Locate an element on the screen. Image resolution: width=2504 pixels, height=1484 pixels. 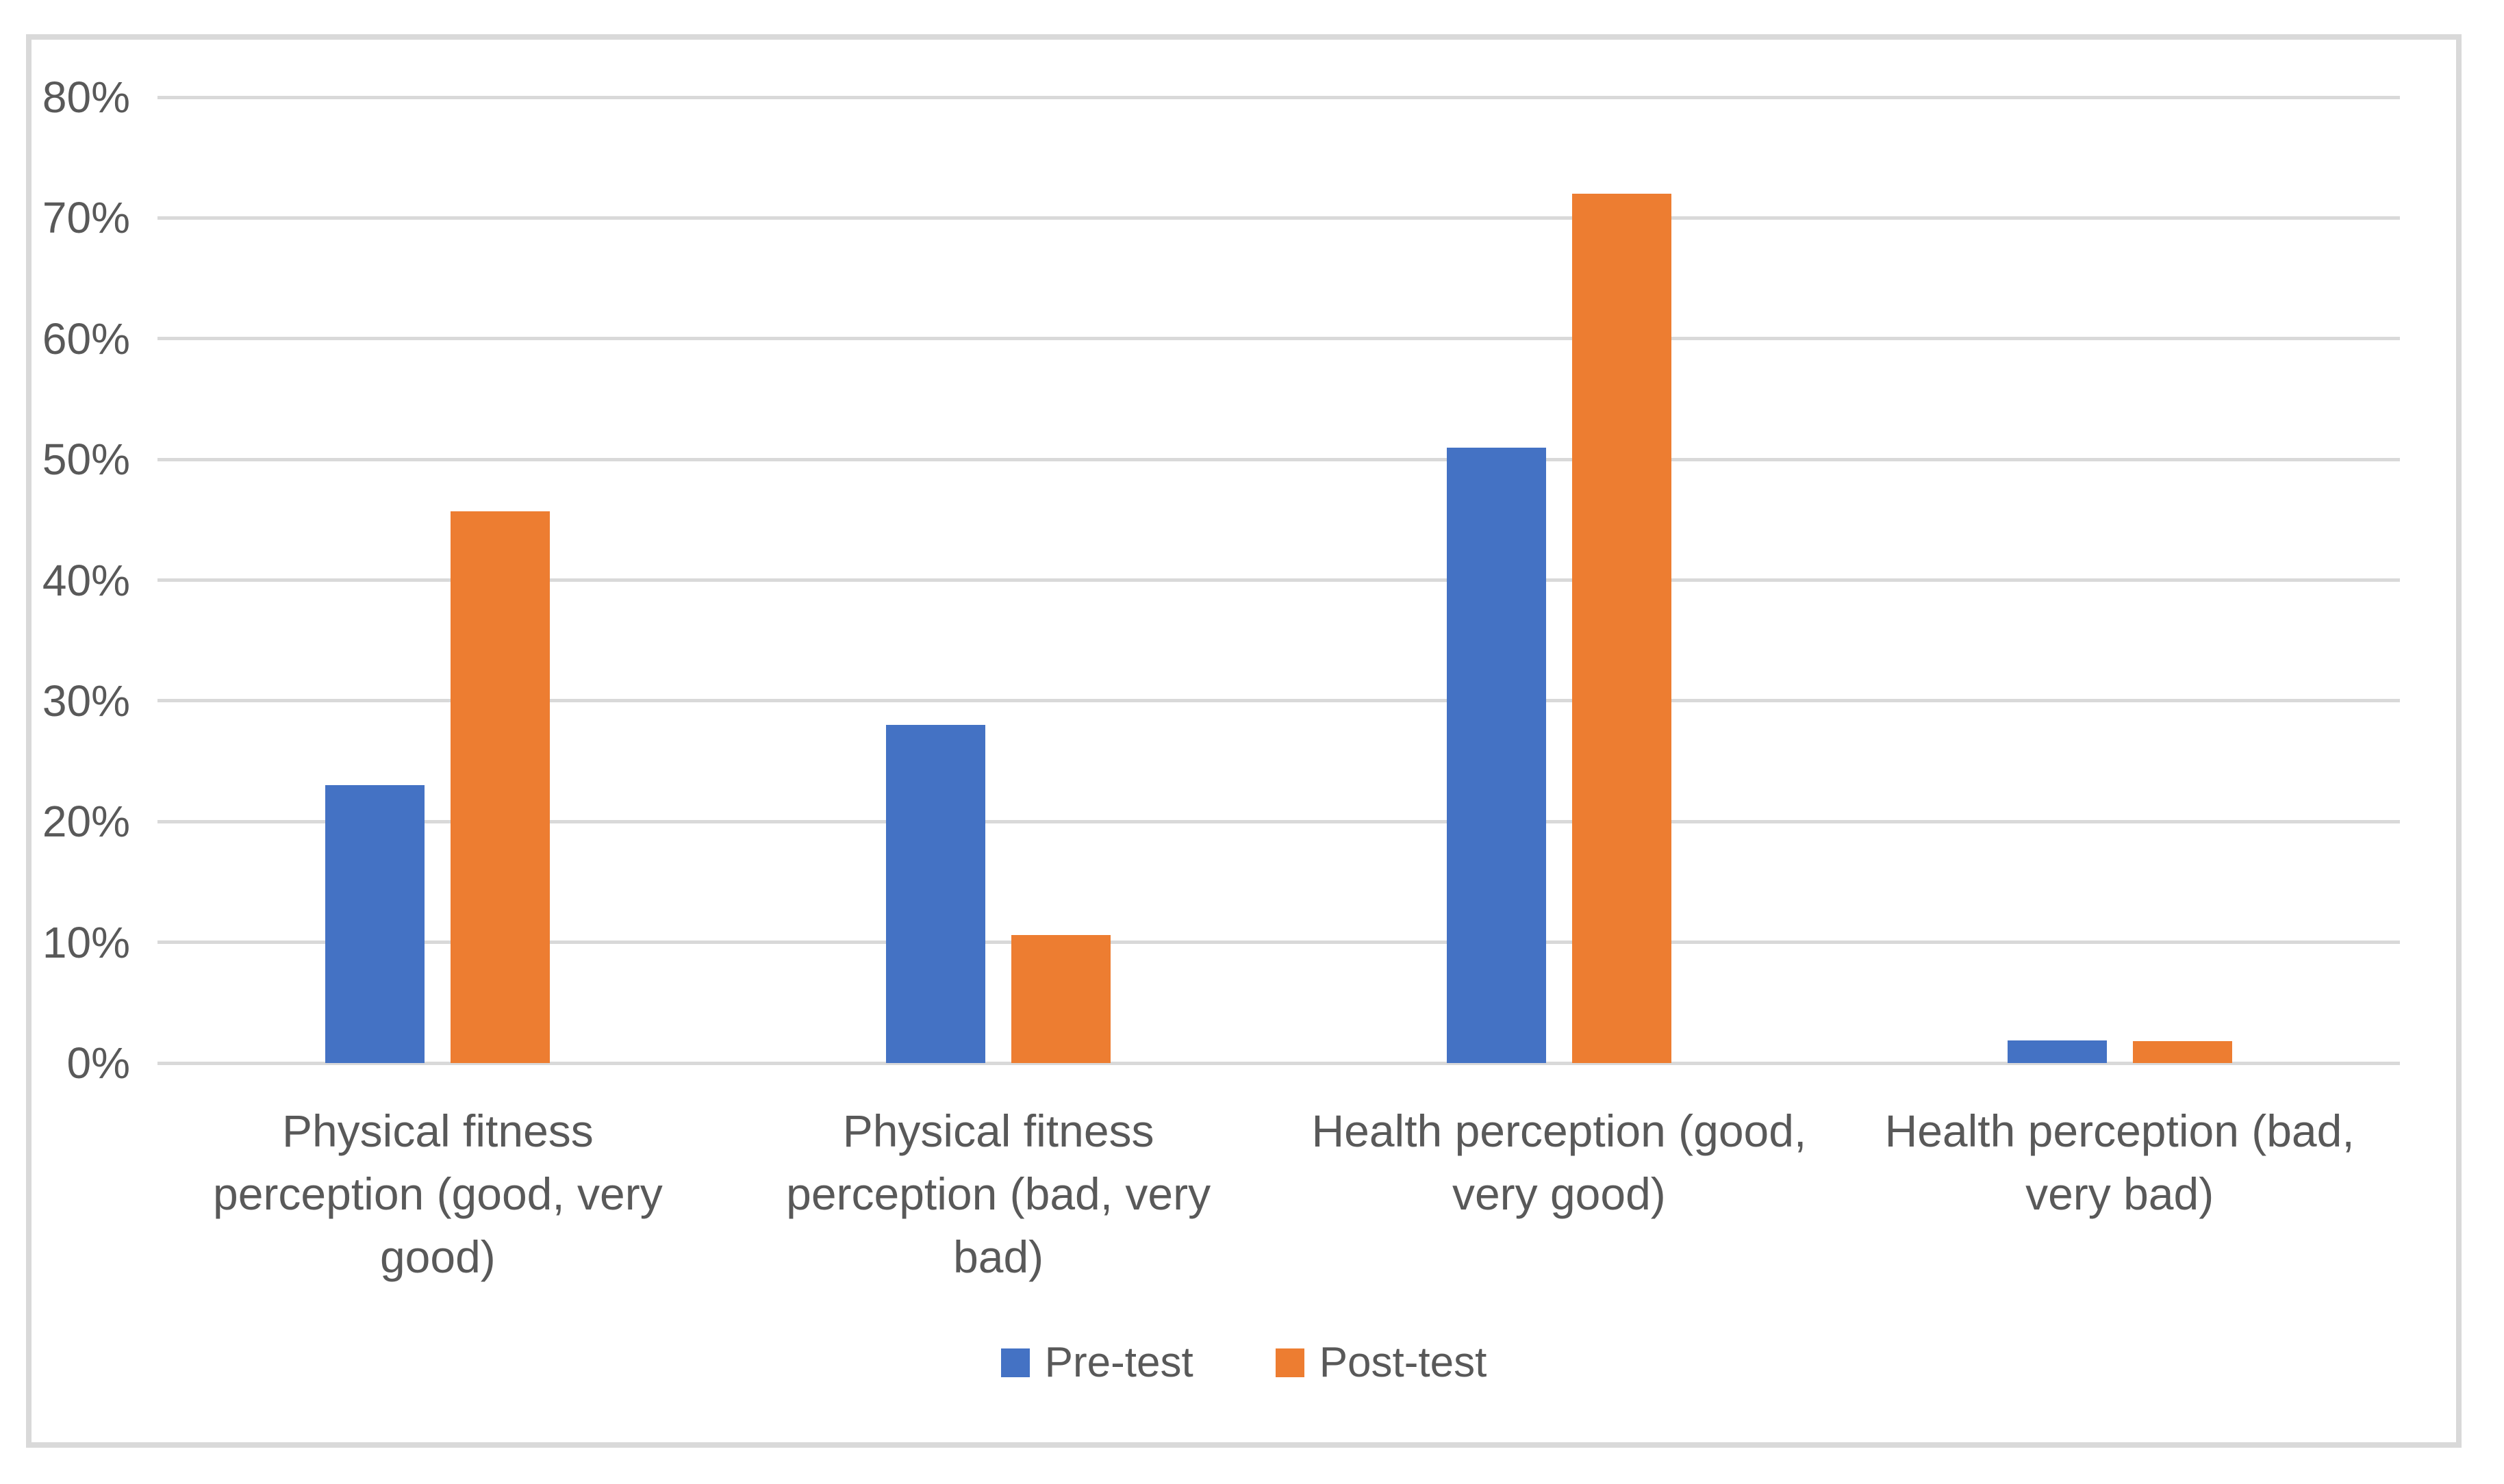
y-tick-label-0: 0% is located at coordinates (98, 1063).